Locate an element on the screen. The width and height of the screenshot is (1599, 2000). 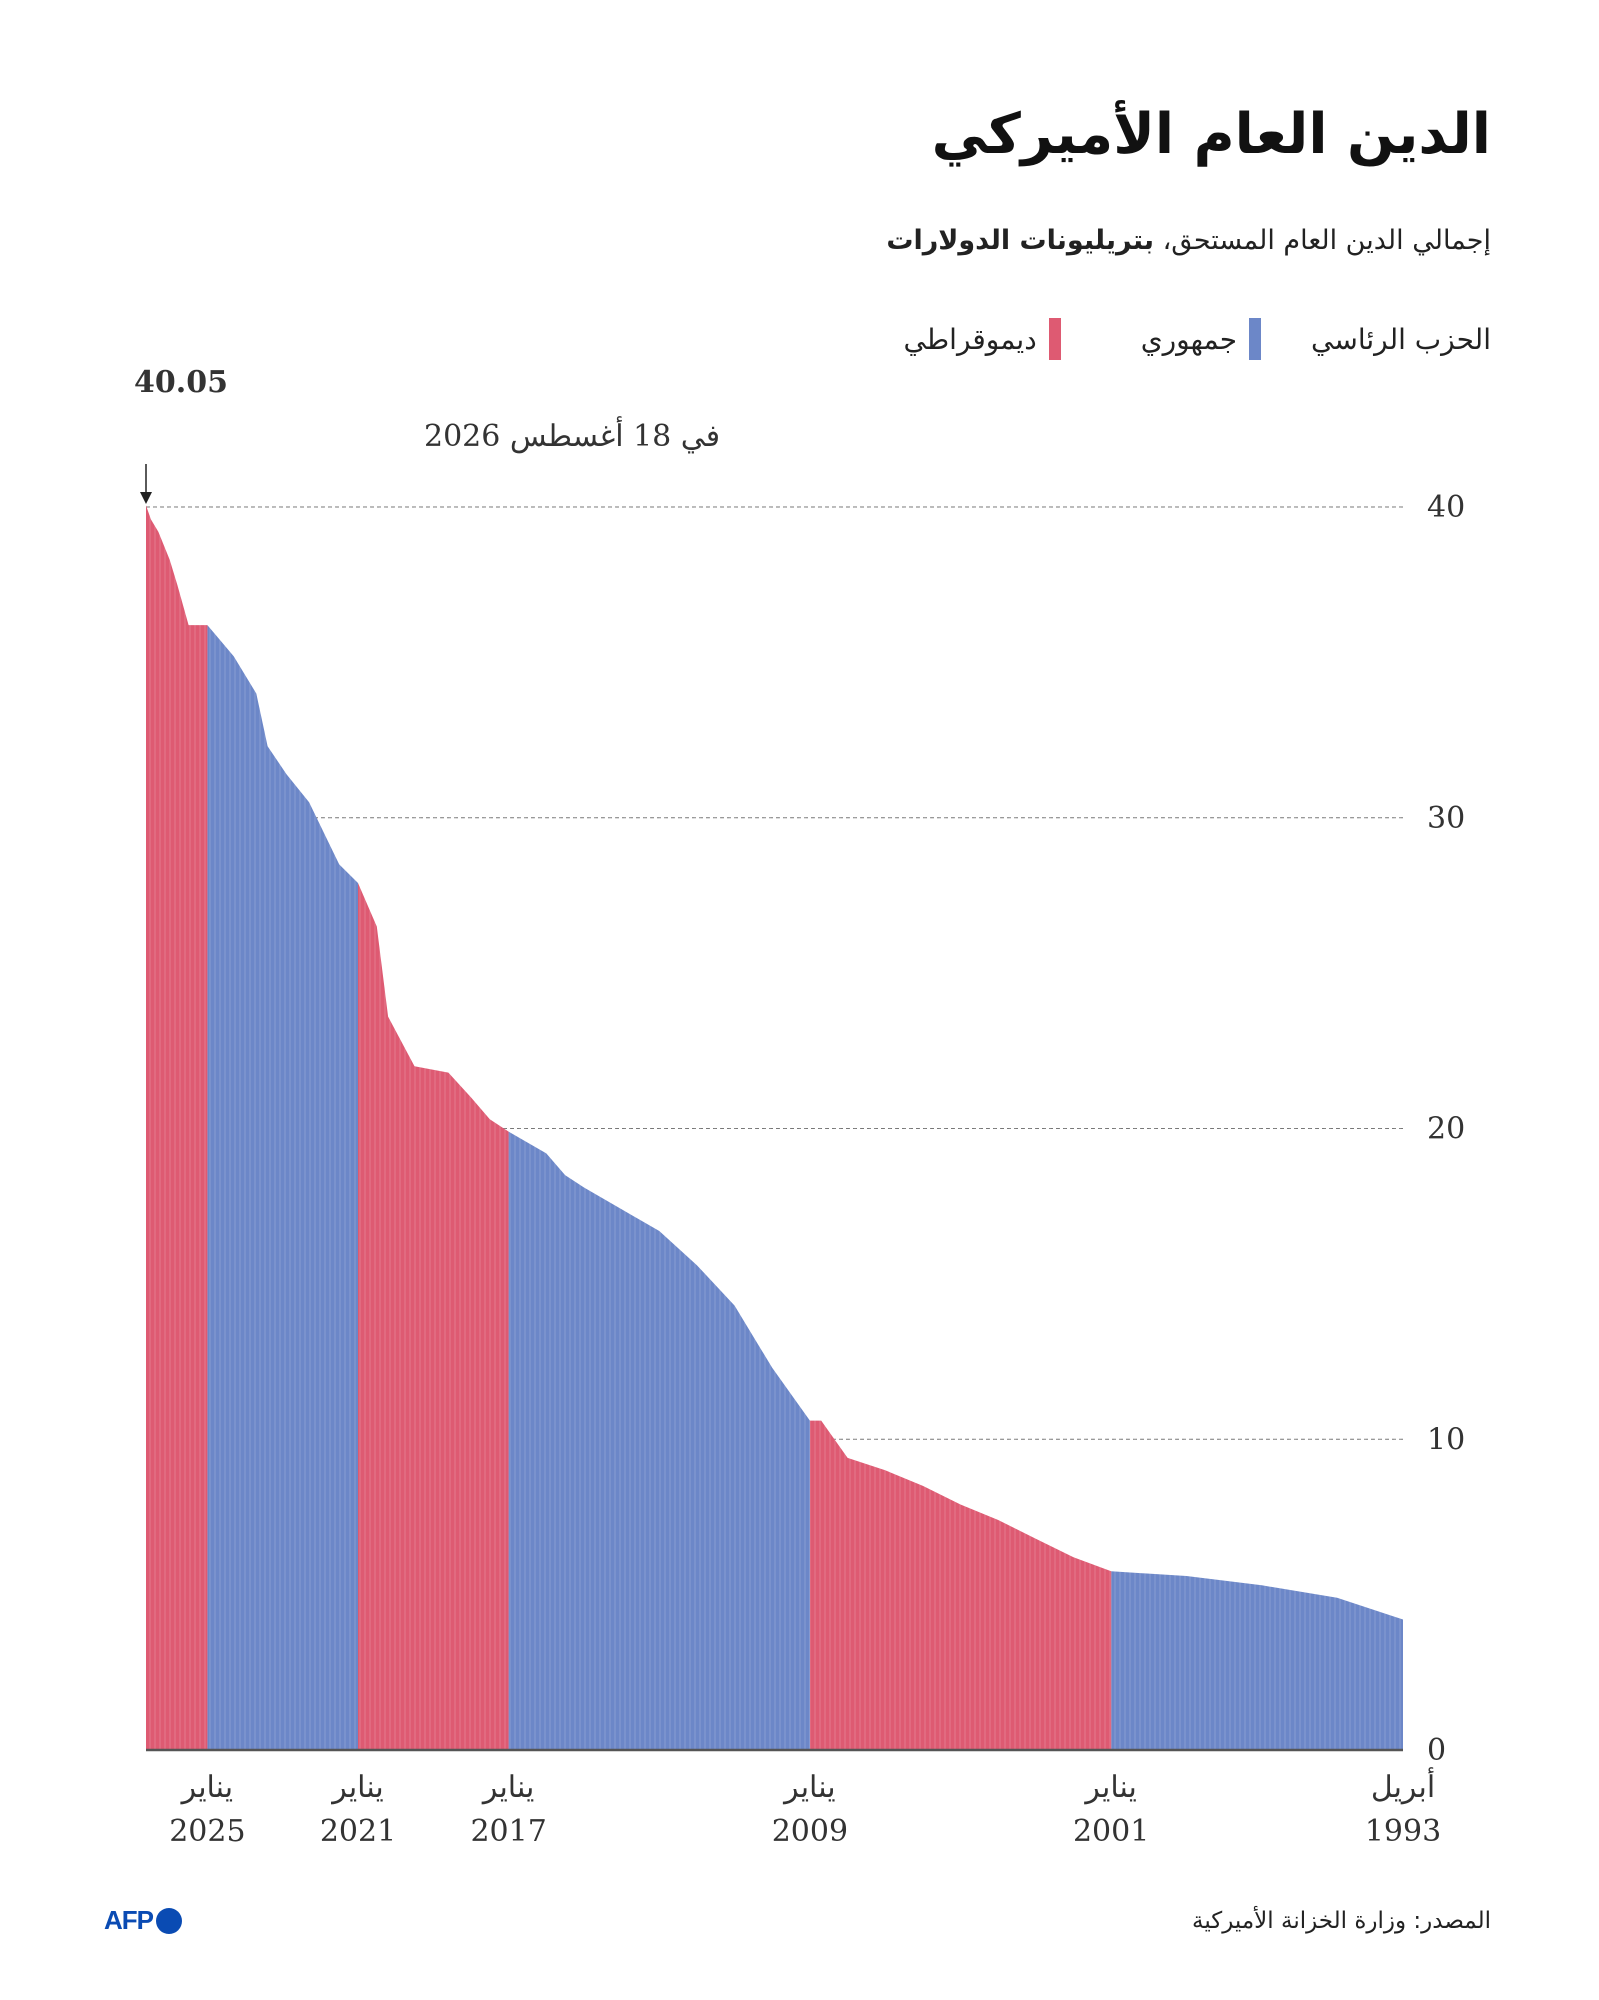
annotation-value: 40.05 is located at coordinates (181, 382).